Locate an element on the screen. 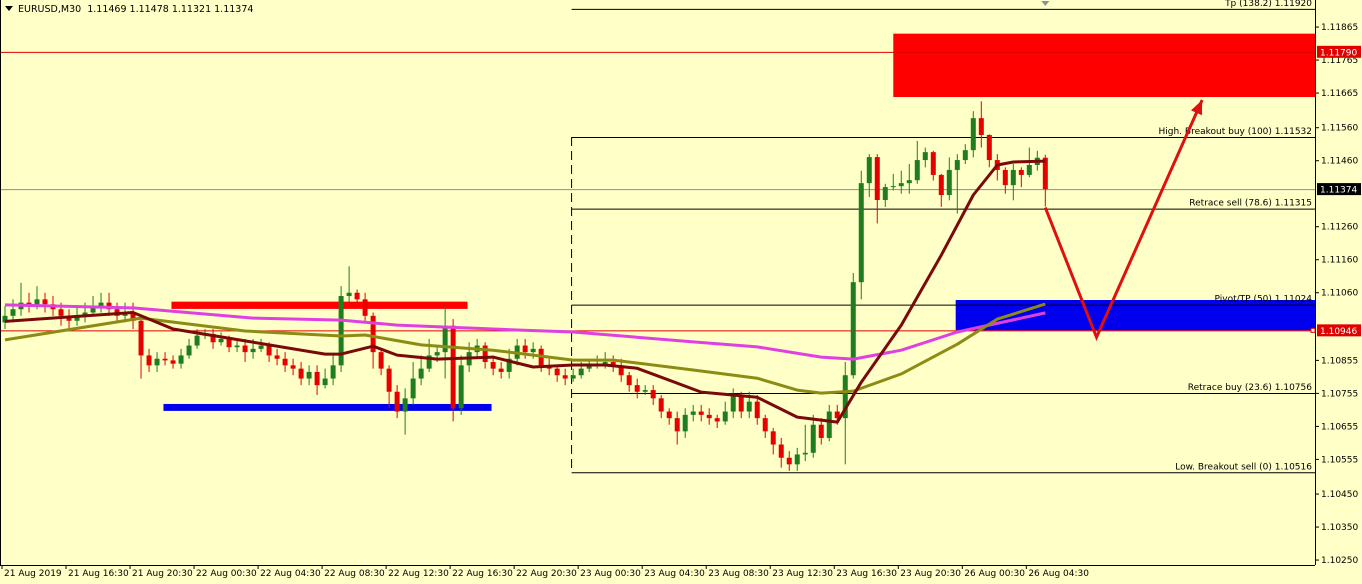  price-label-box is located at coordinates (1339, 189).